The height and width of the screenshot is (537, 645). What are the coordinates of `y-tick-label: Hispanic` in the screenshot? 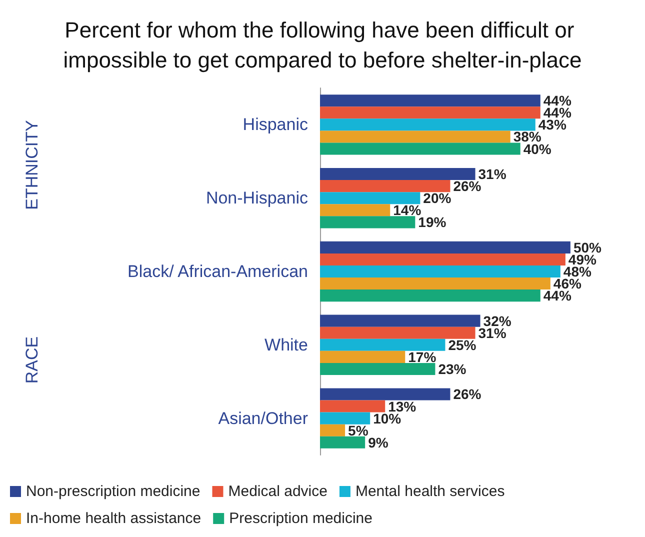 It's located at (275, 124).